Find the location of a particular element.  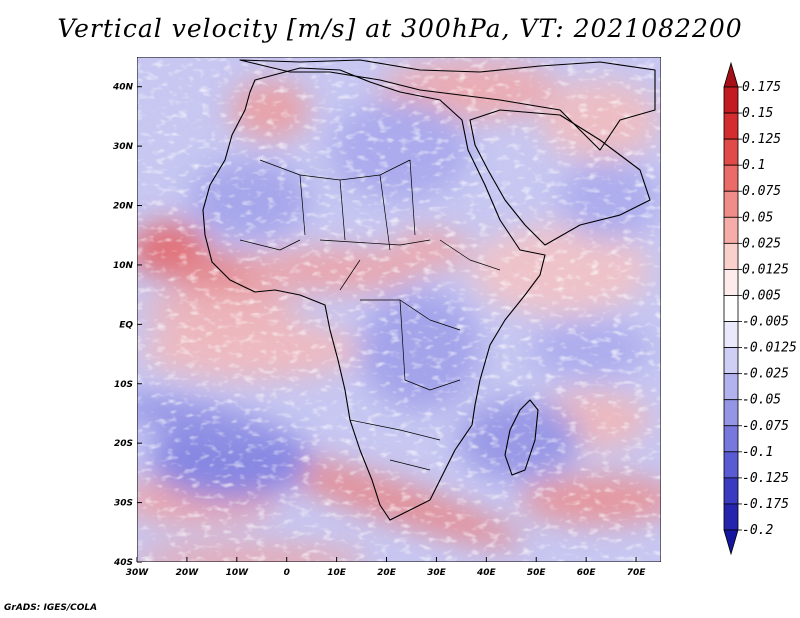

lon-tick-label: 10E is located at coordinates (337, 573).